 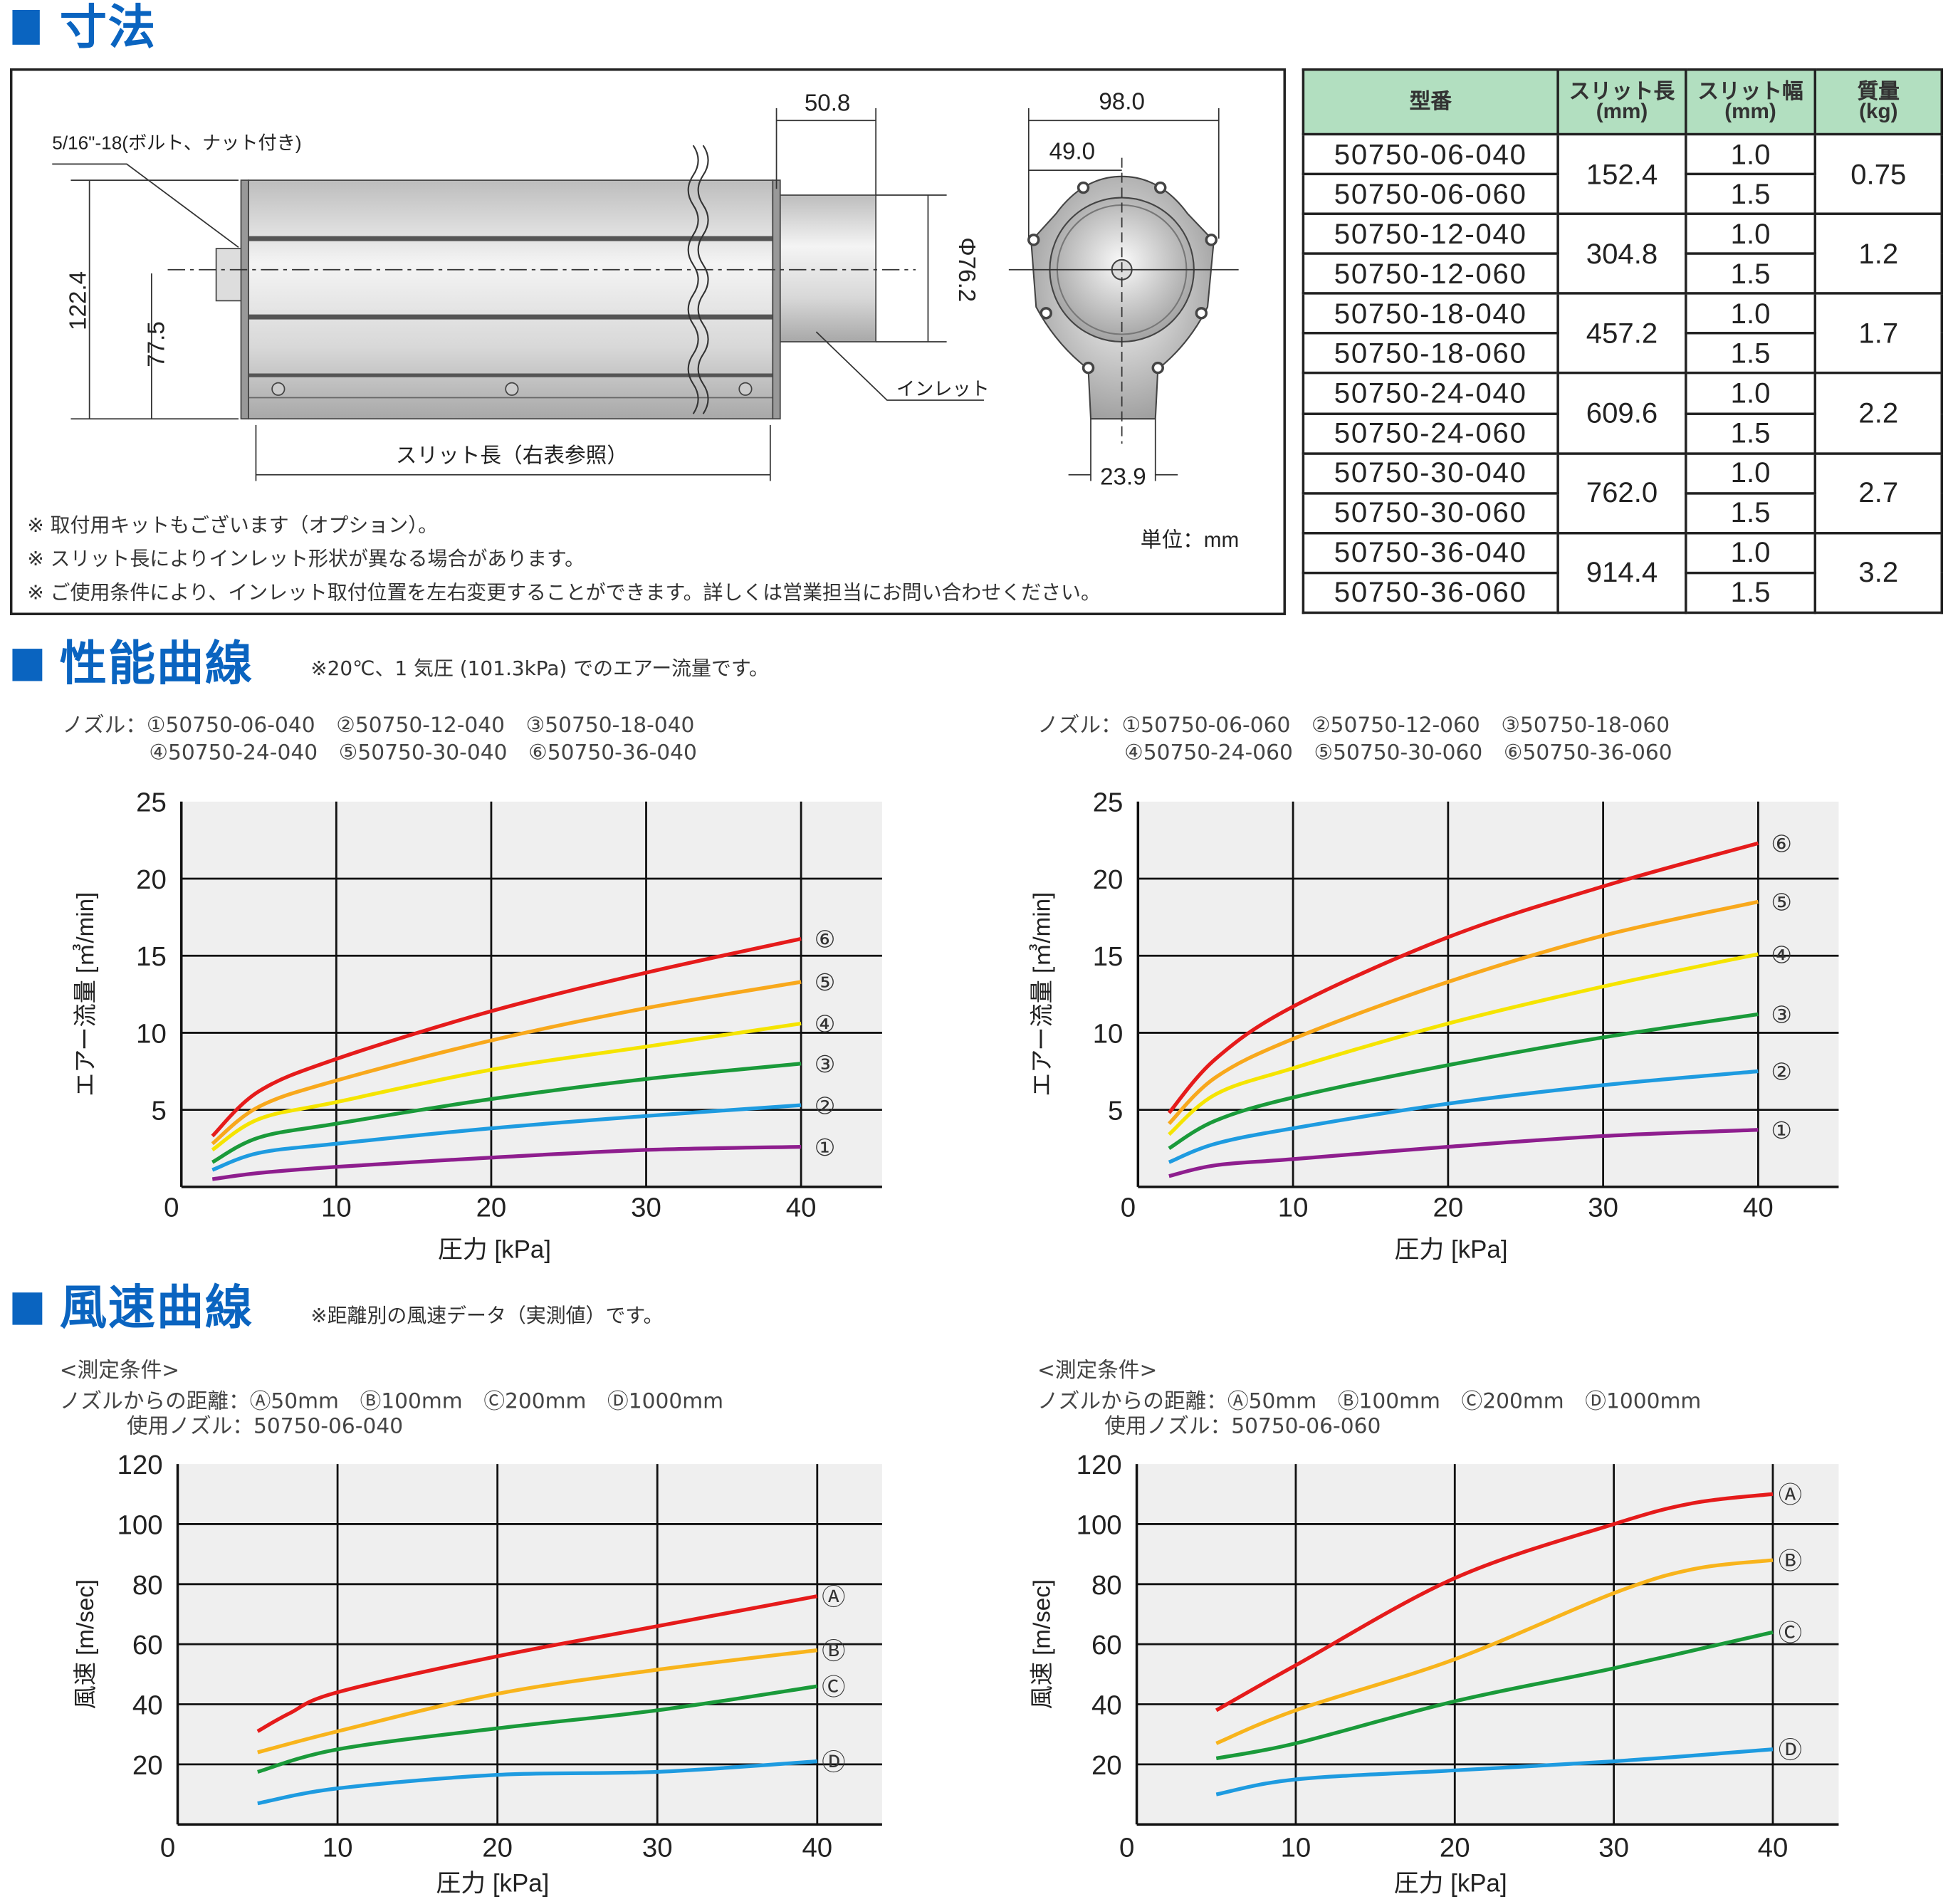 I want to click on slit-length-cell: 762.0, so click(x=1621, y=493).